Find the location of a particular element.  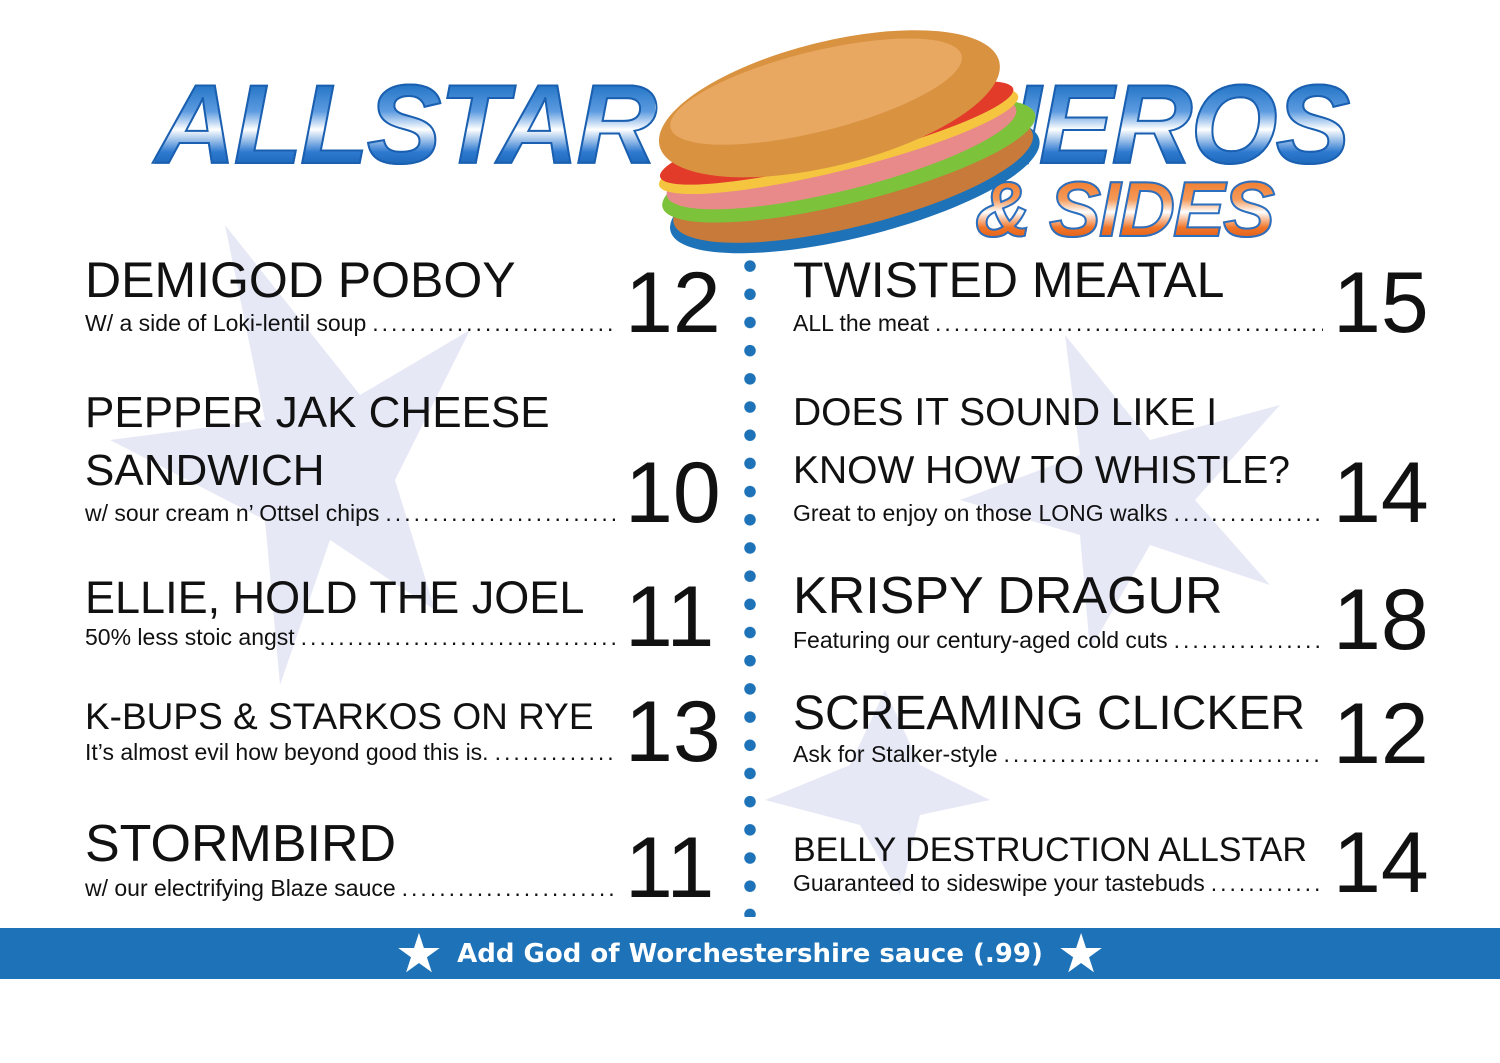

item-title: Krispy Dragur is located at coordinates (1008, 596).